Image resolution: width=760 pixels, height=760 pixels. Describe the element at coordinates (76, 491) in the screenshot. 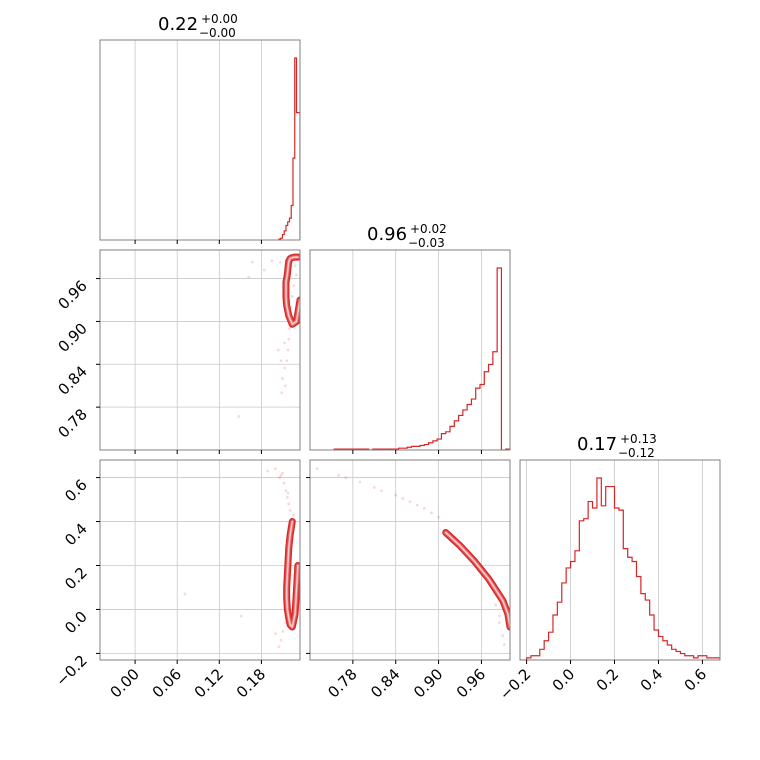

I see `tick-label-y: 0.6` at that location.